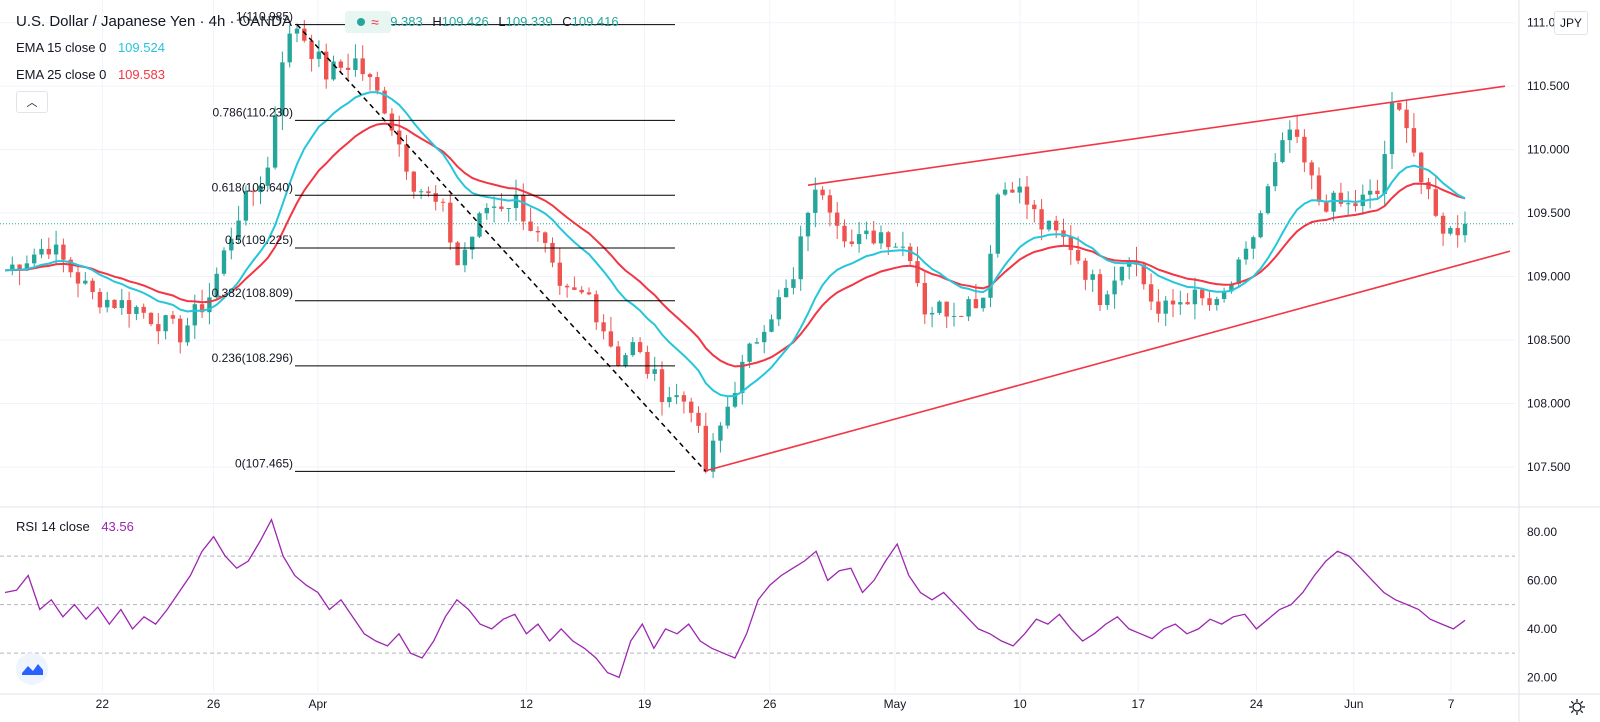 The height and width of the screenshot is (722, 1600). I want to click on rsi-legend: RSI 14 close 43.56, so click(75, 526).